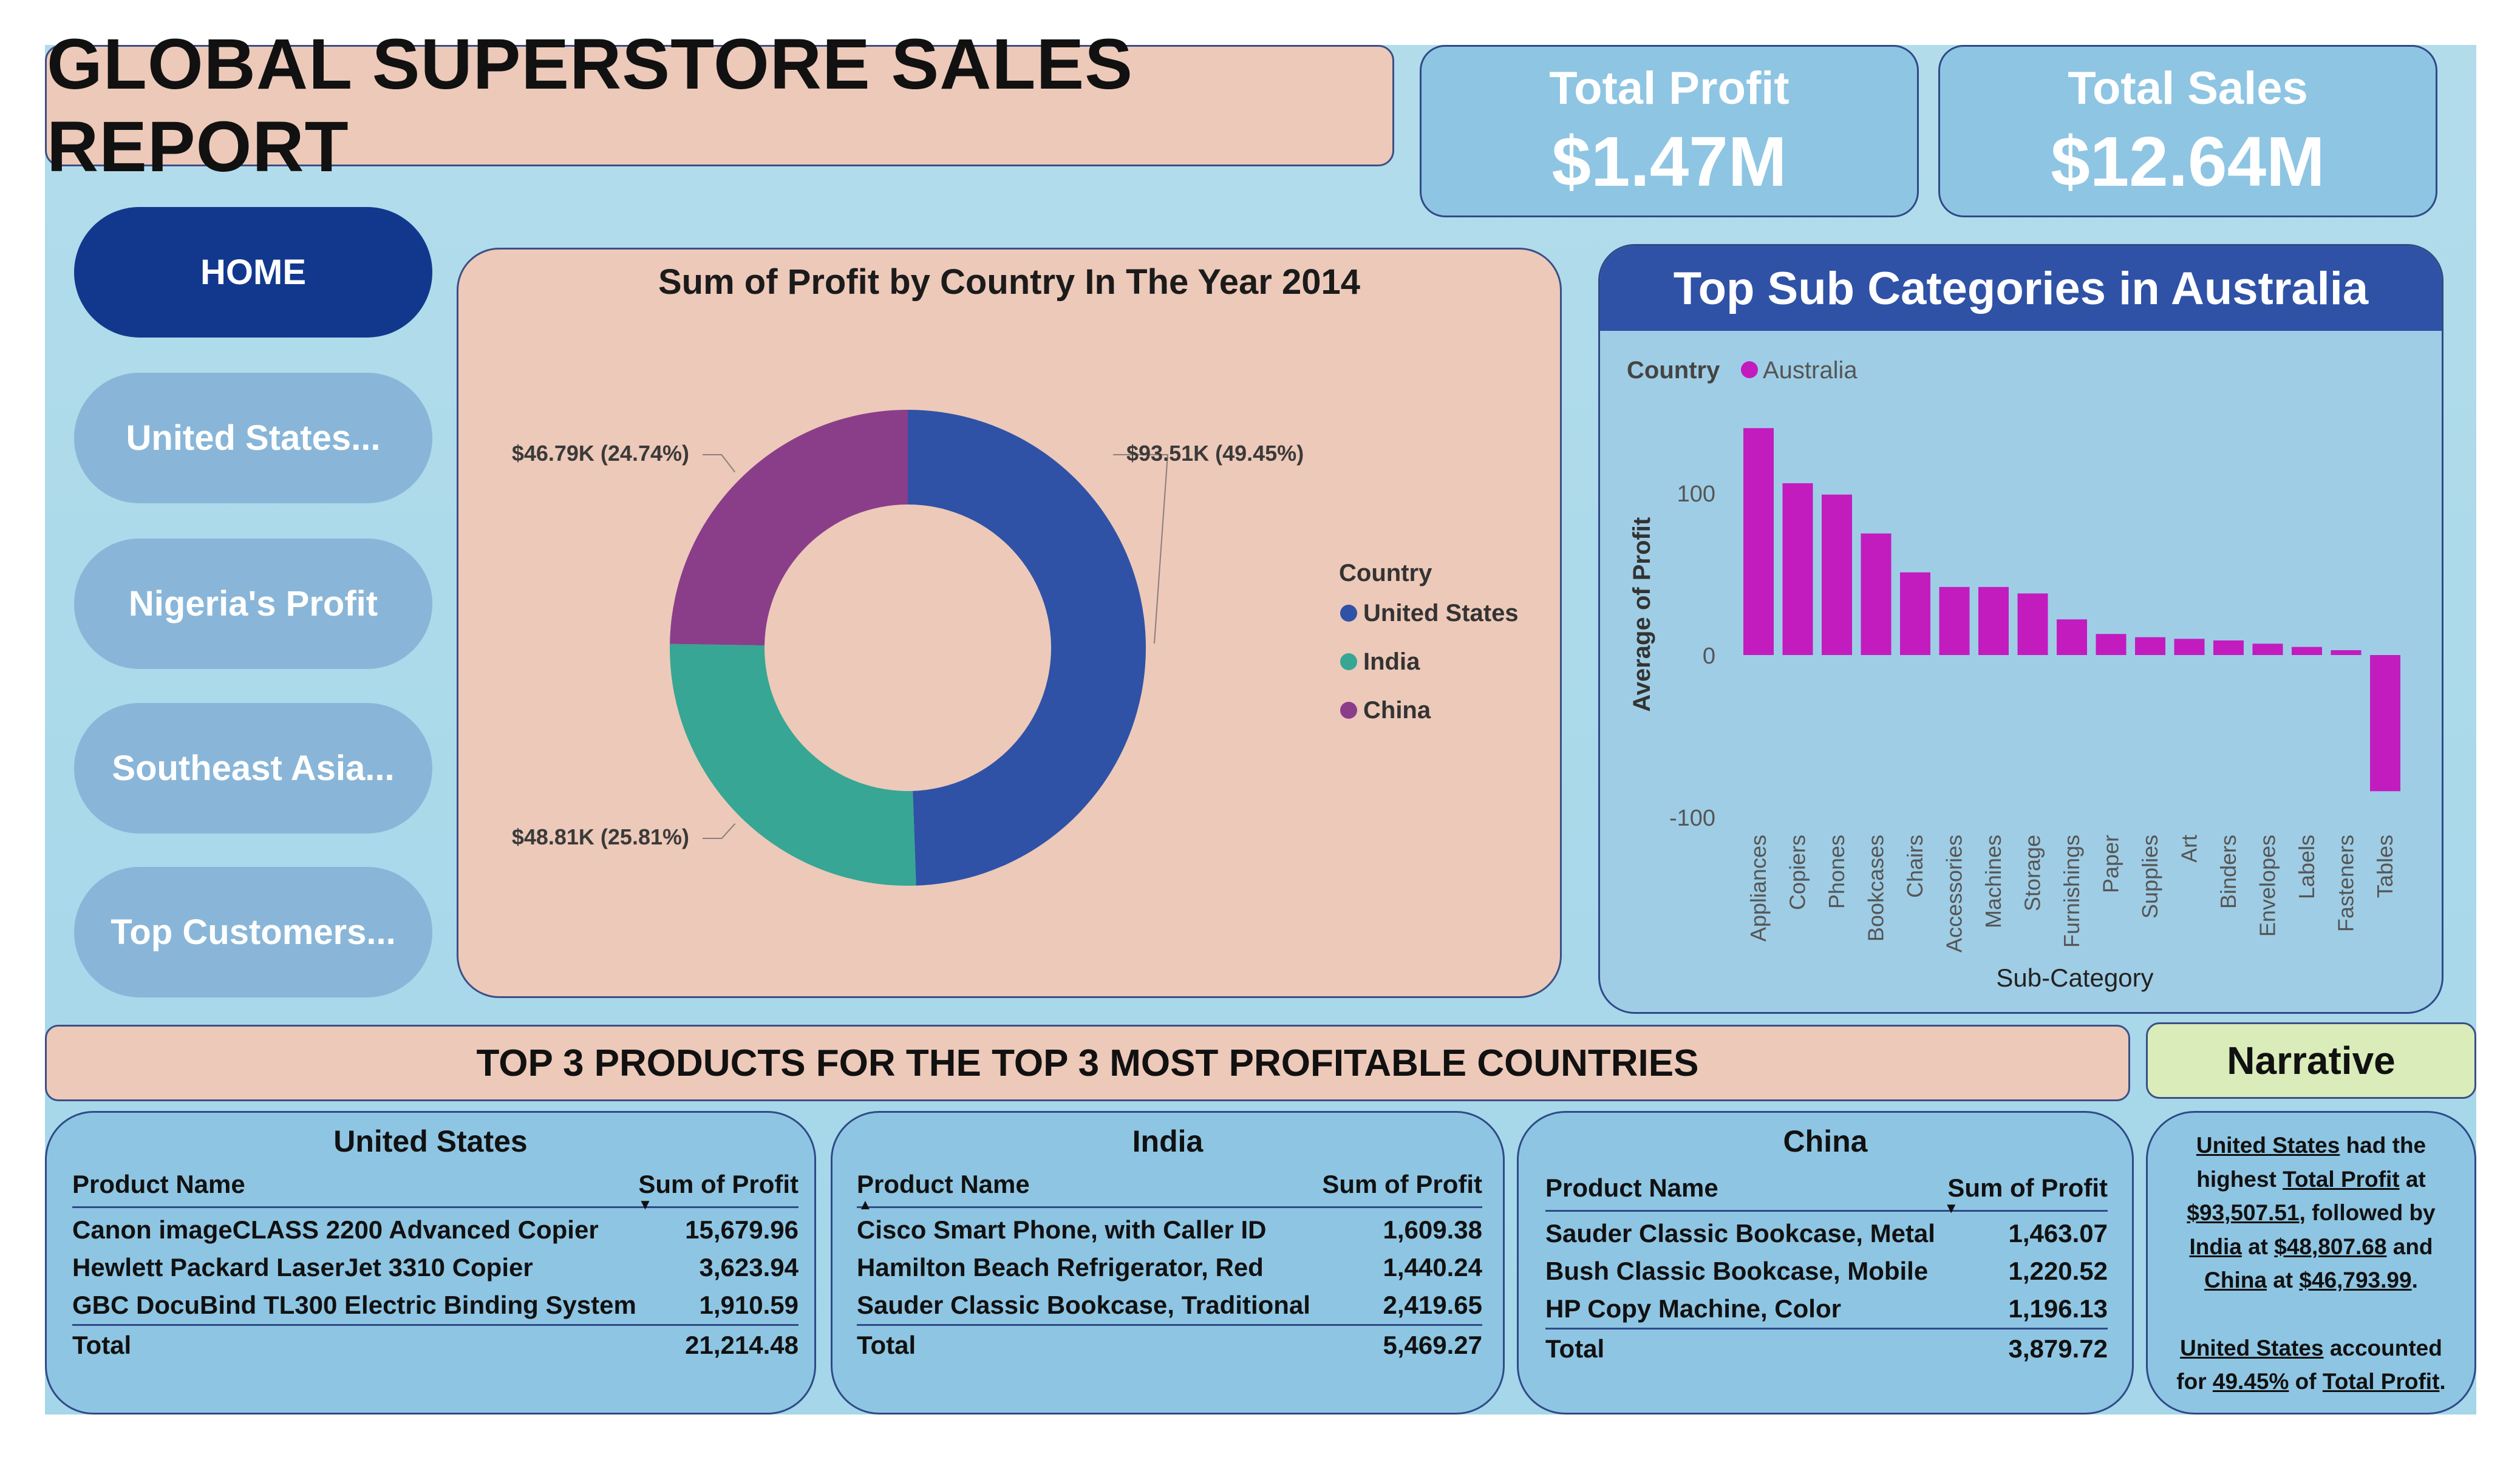  I want to click on narrative-text: at, so click(2412, 1179).